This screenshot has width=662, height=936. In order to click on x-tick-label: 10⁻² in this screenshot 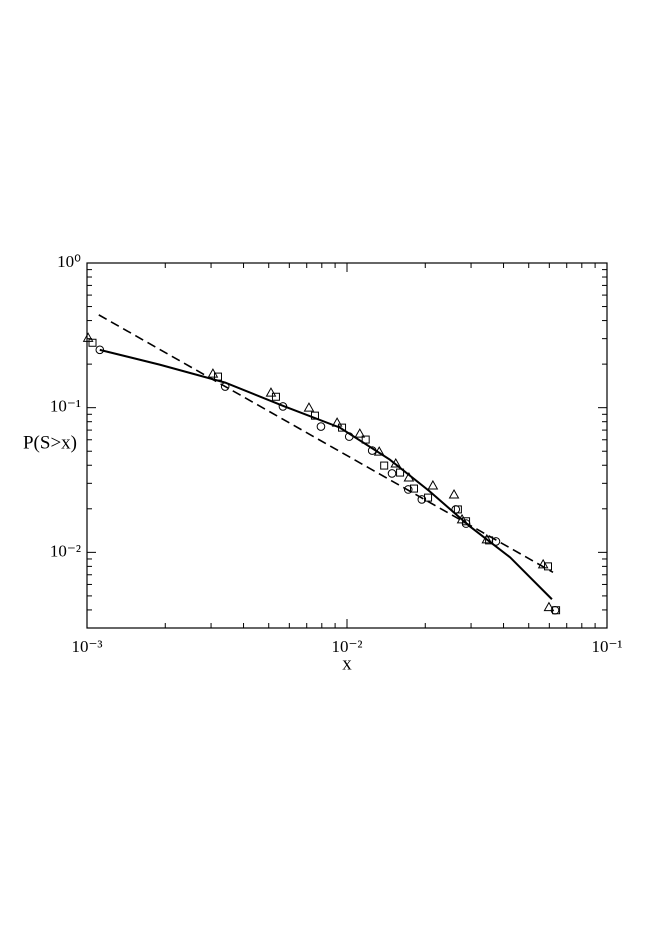, I will do `click(346, 646)`.